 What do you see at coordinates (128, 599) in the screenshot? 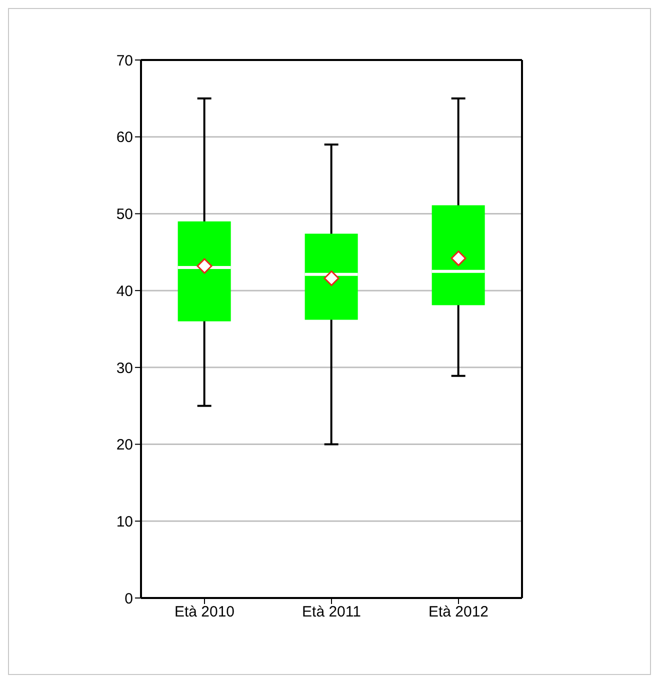
I see `y-tick-label: 0` at bounding box center [128, 599].